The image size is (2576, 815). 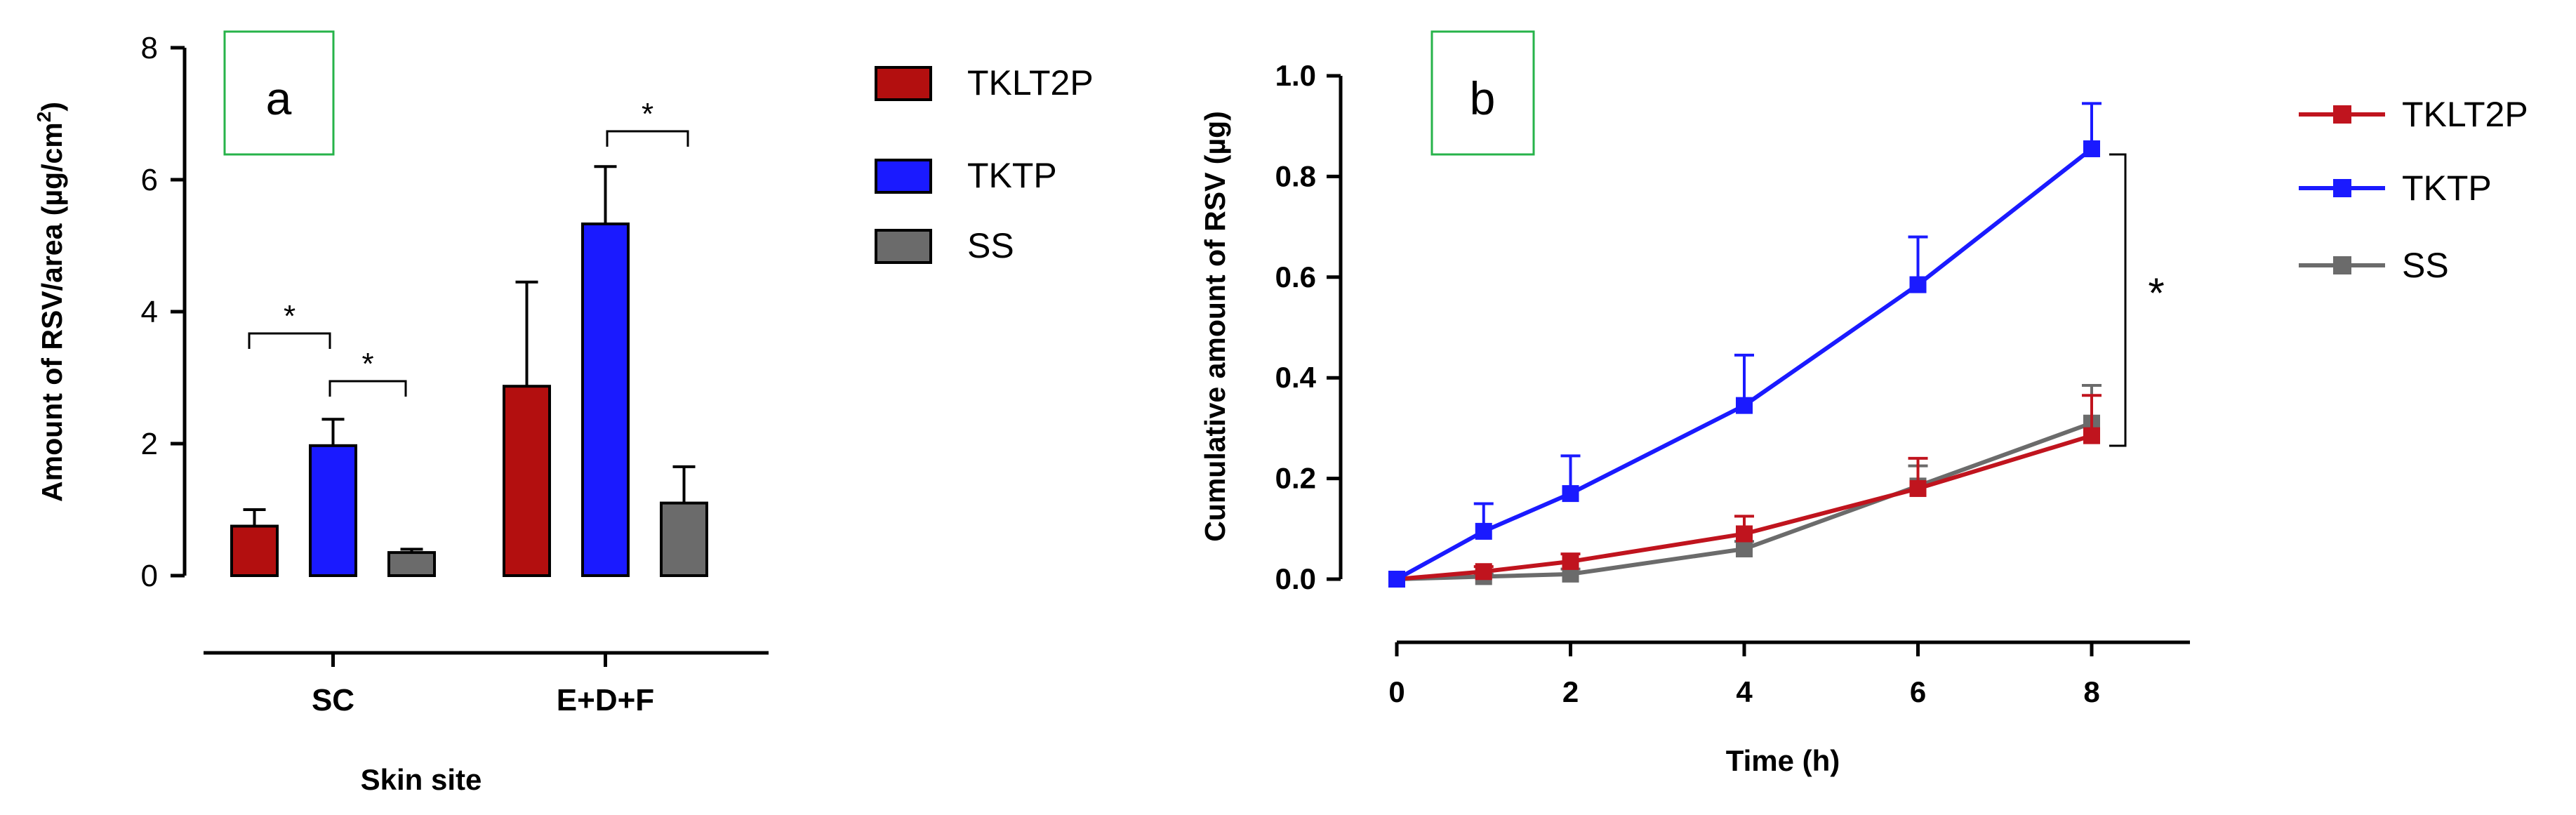 What do you see at coordinates (2118, 300) in the screenshot?
I see `panel-b-significance-bracket` at bounding box center [2118, 300].